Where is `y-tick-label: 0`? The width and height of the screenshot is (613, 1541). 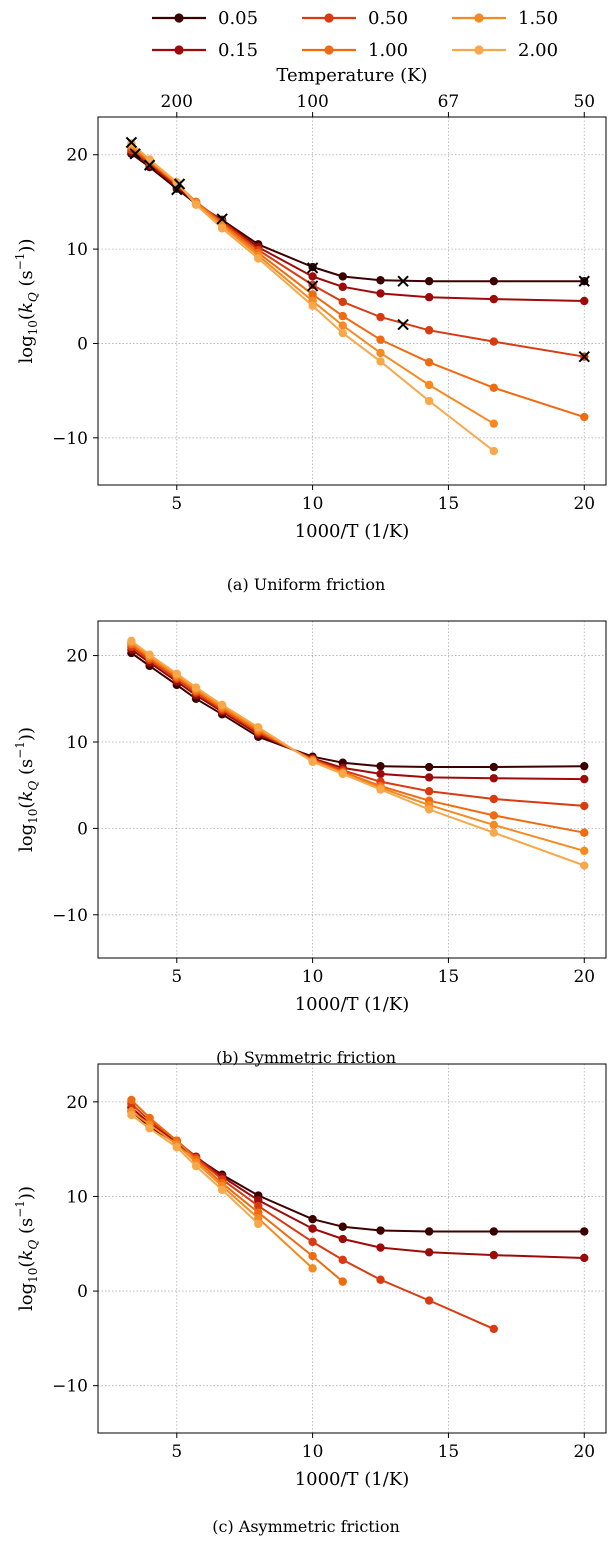 y-tick-label: 0 is located at coordinates (82, 344).